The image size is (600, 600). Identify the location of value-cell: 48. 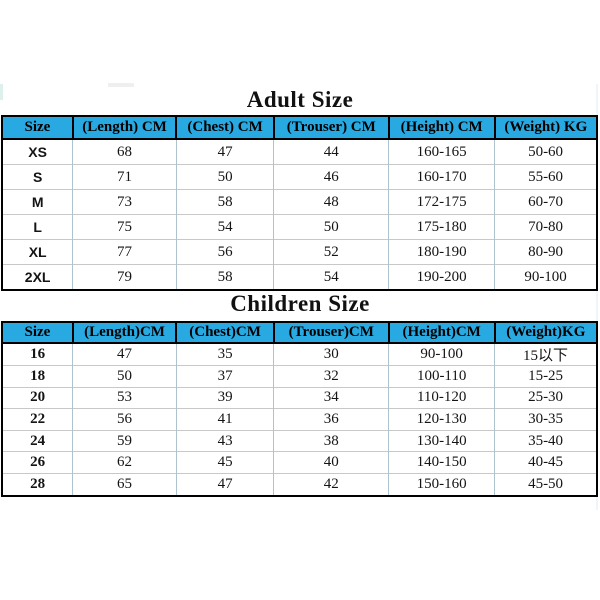
(331, 202).